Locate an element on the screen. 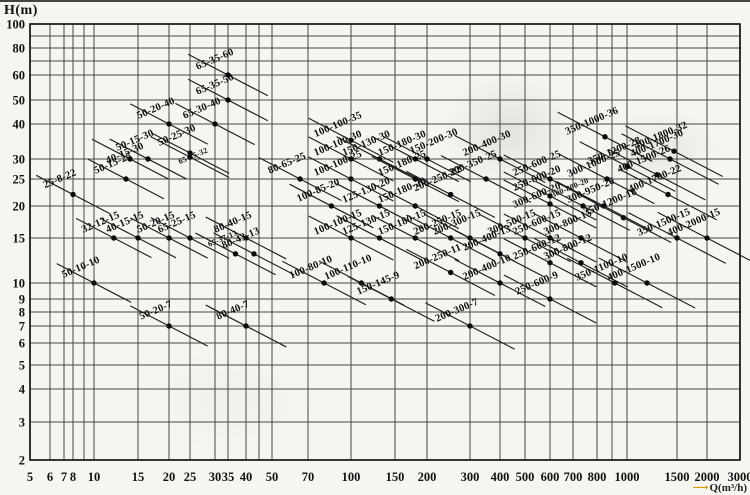 This screenshot has height=495, width=750. x-tick-label: 700 is located at coordinates (573, 477).